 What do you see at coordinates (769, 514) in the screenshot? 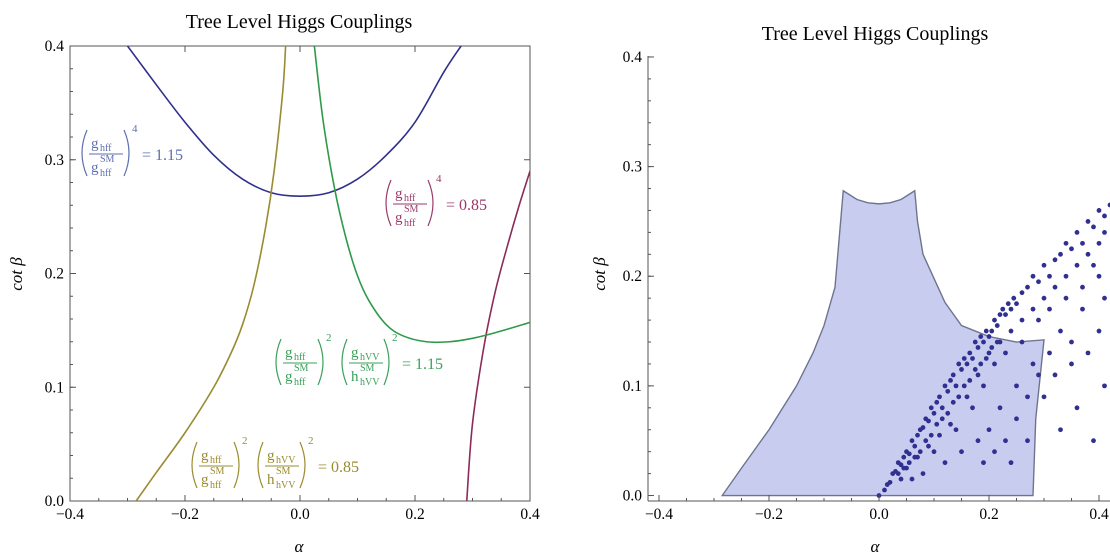
I see `right-xtick-label: −0.2` at bounding box center [769, 514].